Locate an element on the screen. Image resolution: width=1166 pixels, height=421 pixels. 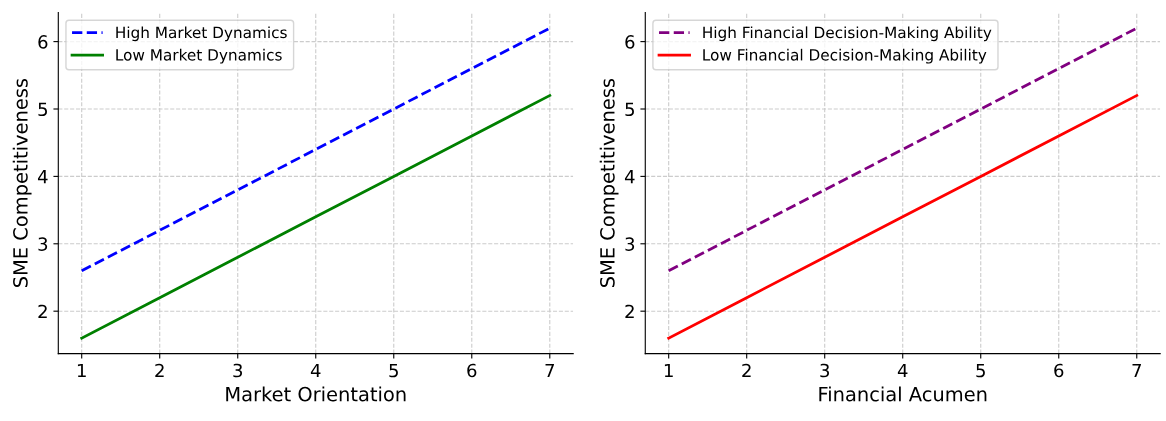
legend-label: High Financial Decision-Making Ability is located at coordinates (847, 34).